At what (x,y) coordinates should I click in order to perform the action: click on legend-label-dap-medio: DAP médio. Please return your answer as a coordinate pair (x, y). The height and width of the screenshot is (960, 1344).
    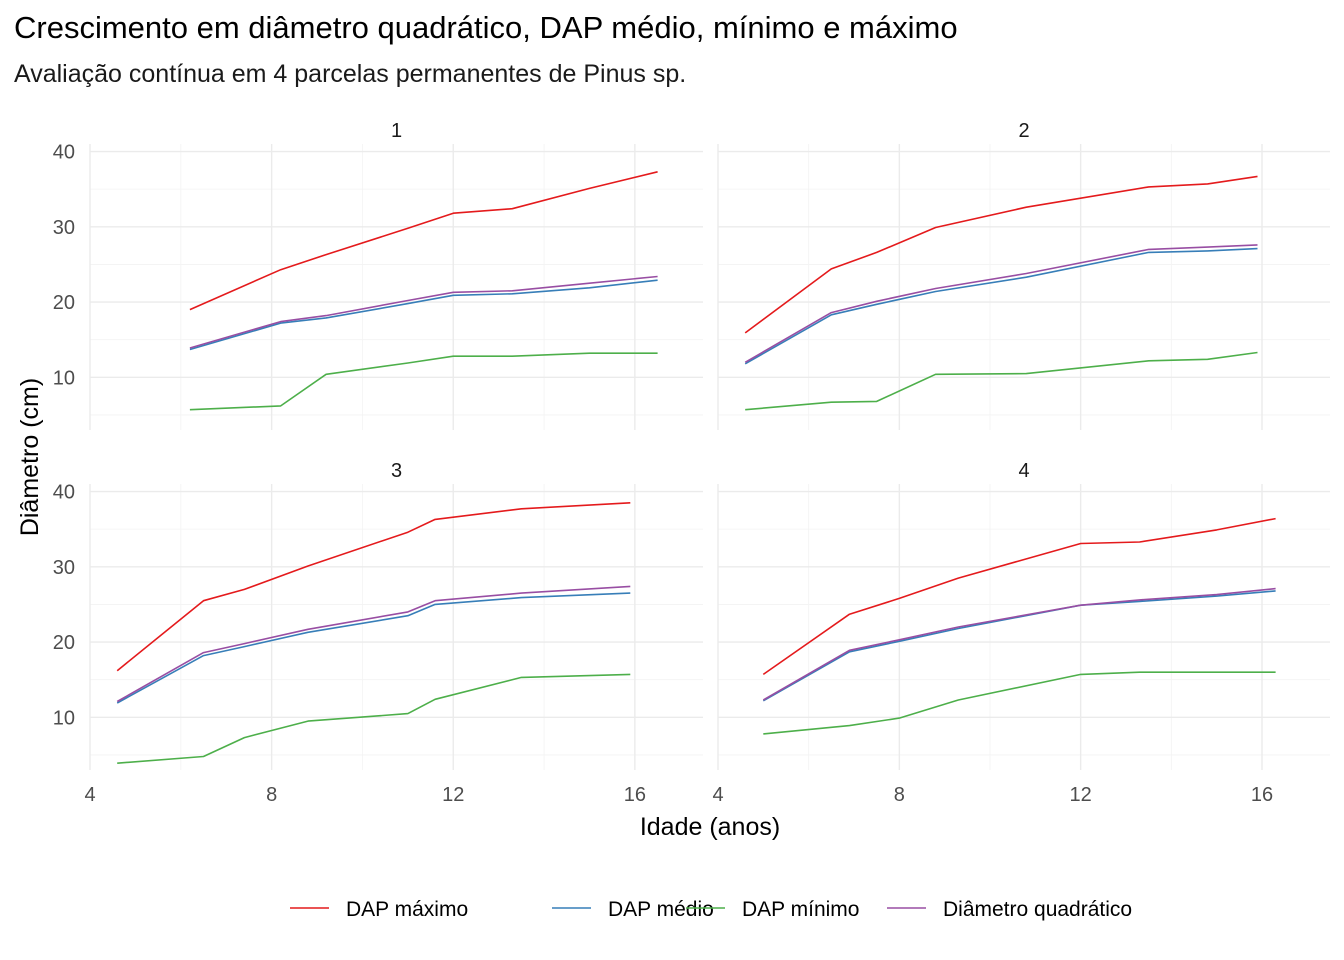
    Looking at the image, I should click on (661, 909).